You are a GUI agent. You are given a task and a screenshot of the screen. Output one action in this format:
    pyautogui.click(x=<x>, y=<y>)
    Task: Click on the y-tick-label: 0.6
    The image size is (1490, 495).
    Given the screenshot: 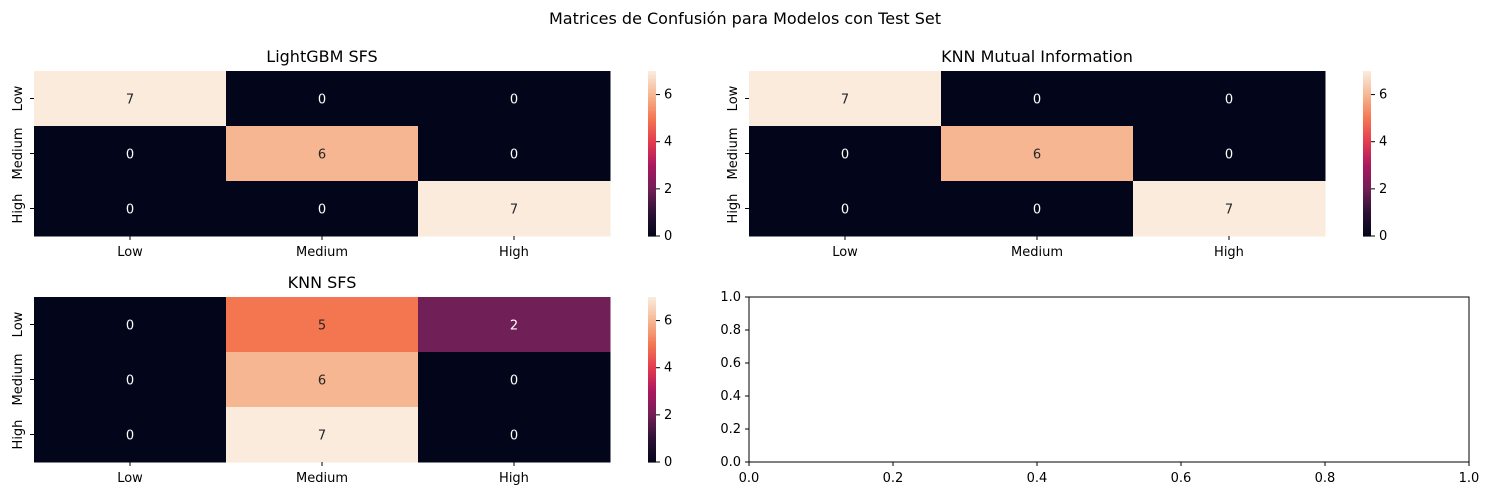 What is the action you would take?
    pyautogui.click(x=730, y=363)
    